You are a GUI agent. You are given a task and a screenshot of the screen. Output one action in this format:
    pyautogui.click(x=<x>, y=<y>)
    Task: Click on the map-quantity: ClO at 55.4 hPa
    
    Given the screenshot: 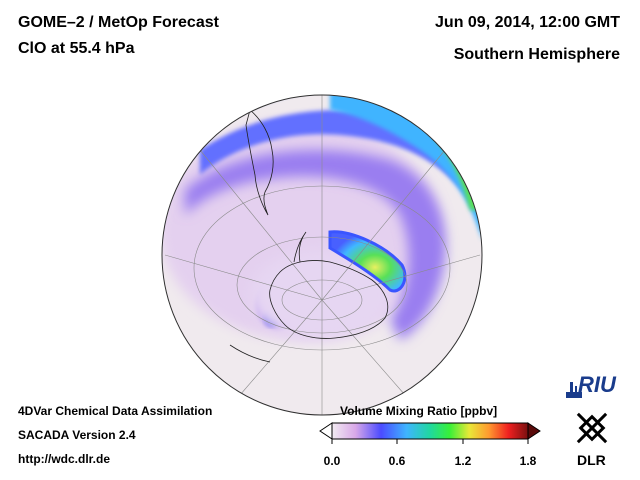 What is the action you would take?
    pyautogui.click(x=76, y=48)
    